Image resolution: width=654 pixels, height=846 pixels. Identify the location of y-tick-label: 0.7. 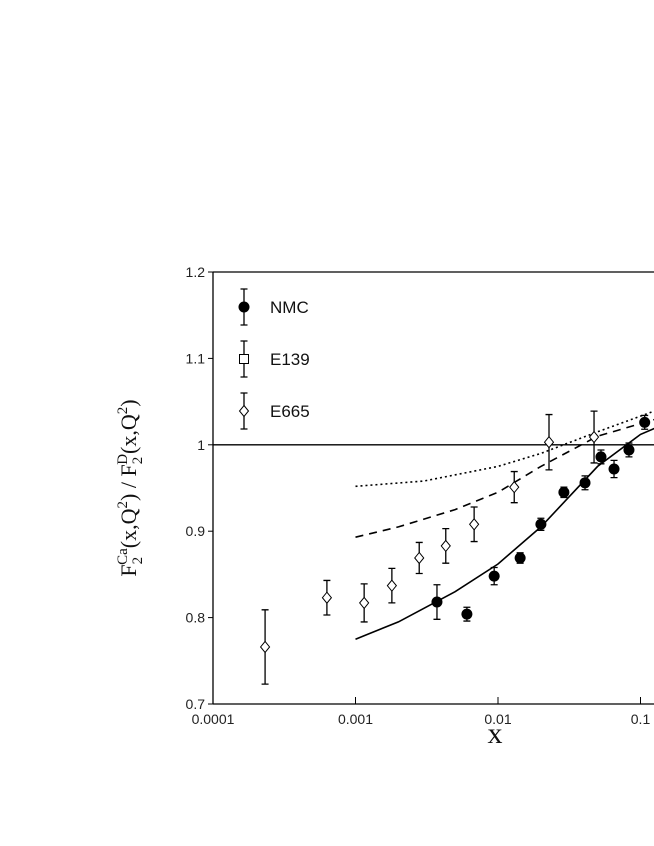
(196, 704).